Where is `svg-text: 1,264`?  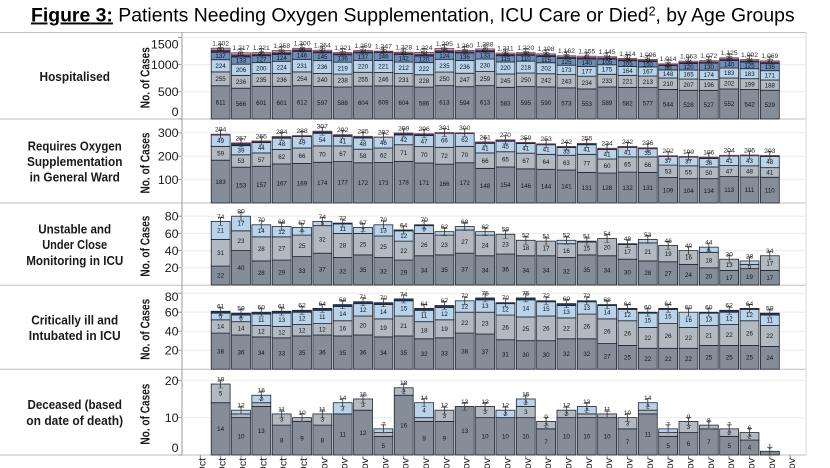 svg-text: 1,264 is located at coordinates (322, 46).